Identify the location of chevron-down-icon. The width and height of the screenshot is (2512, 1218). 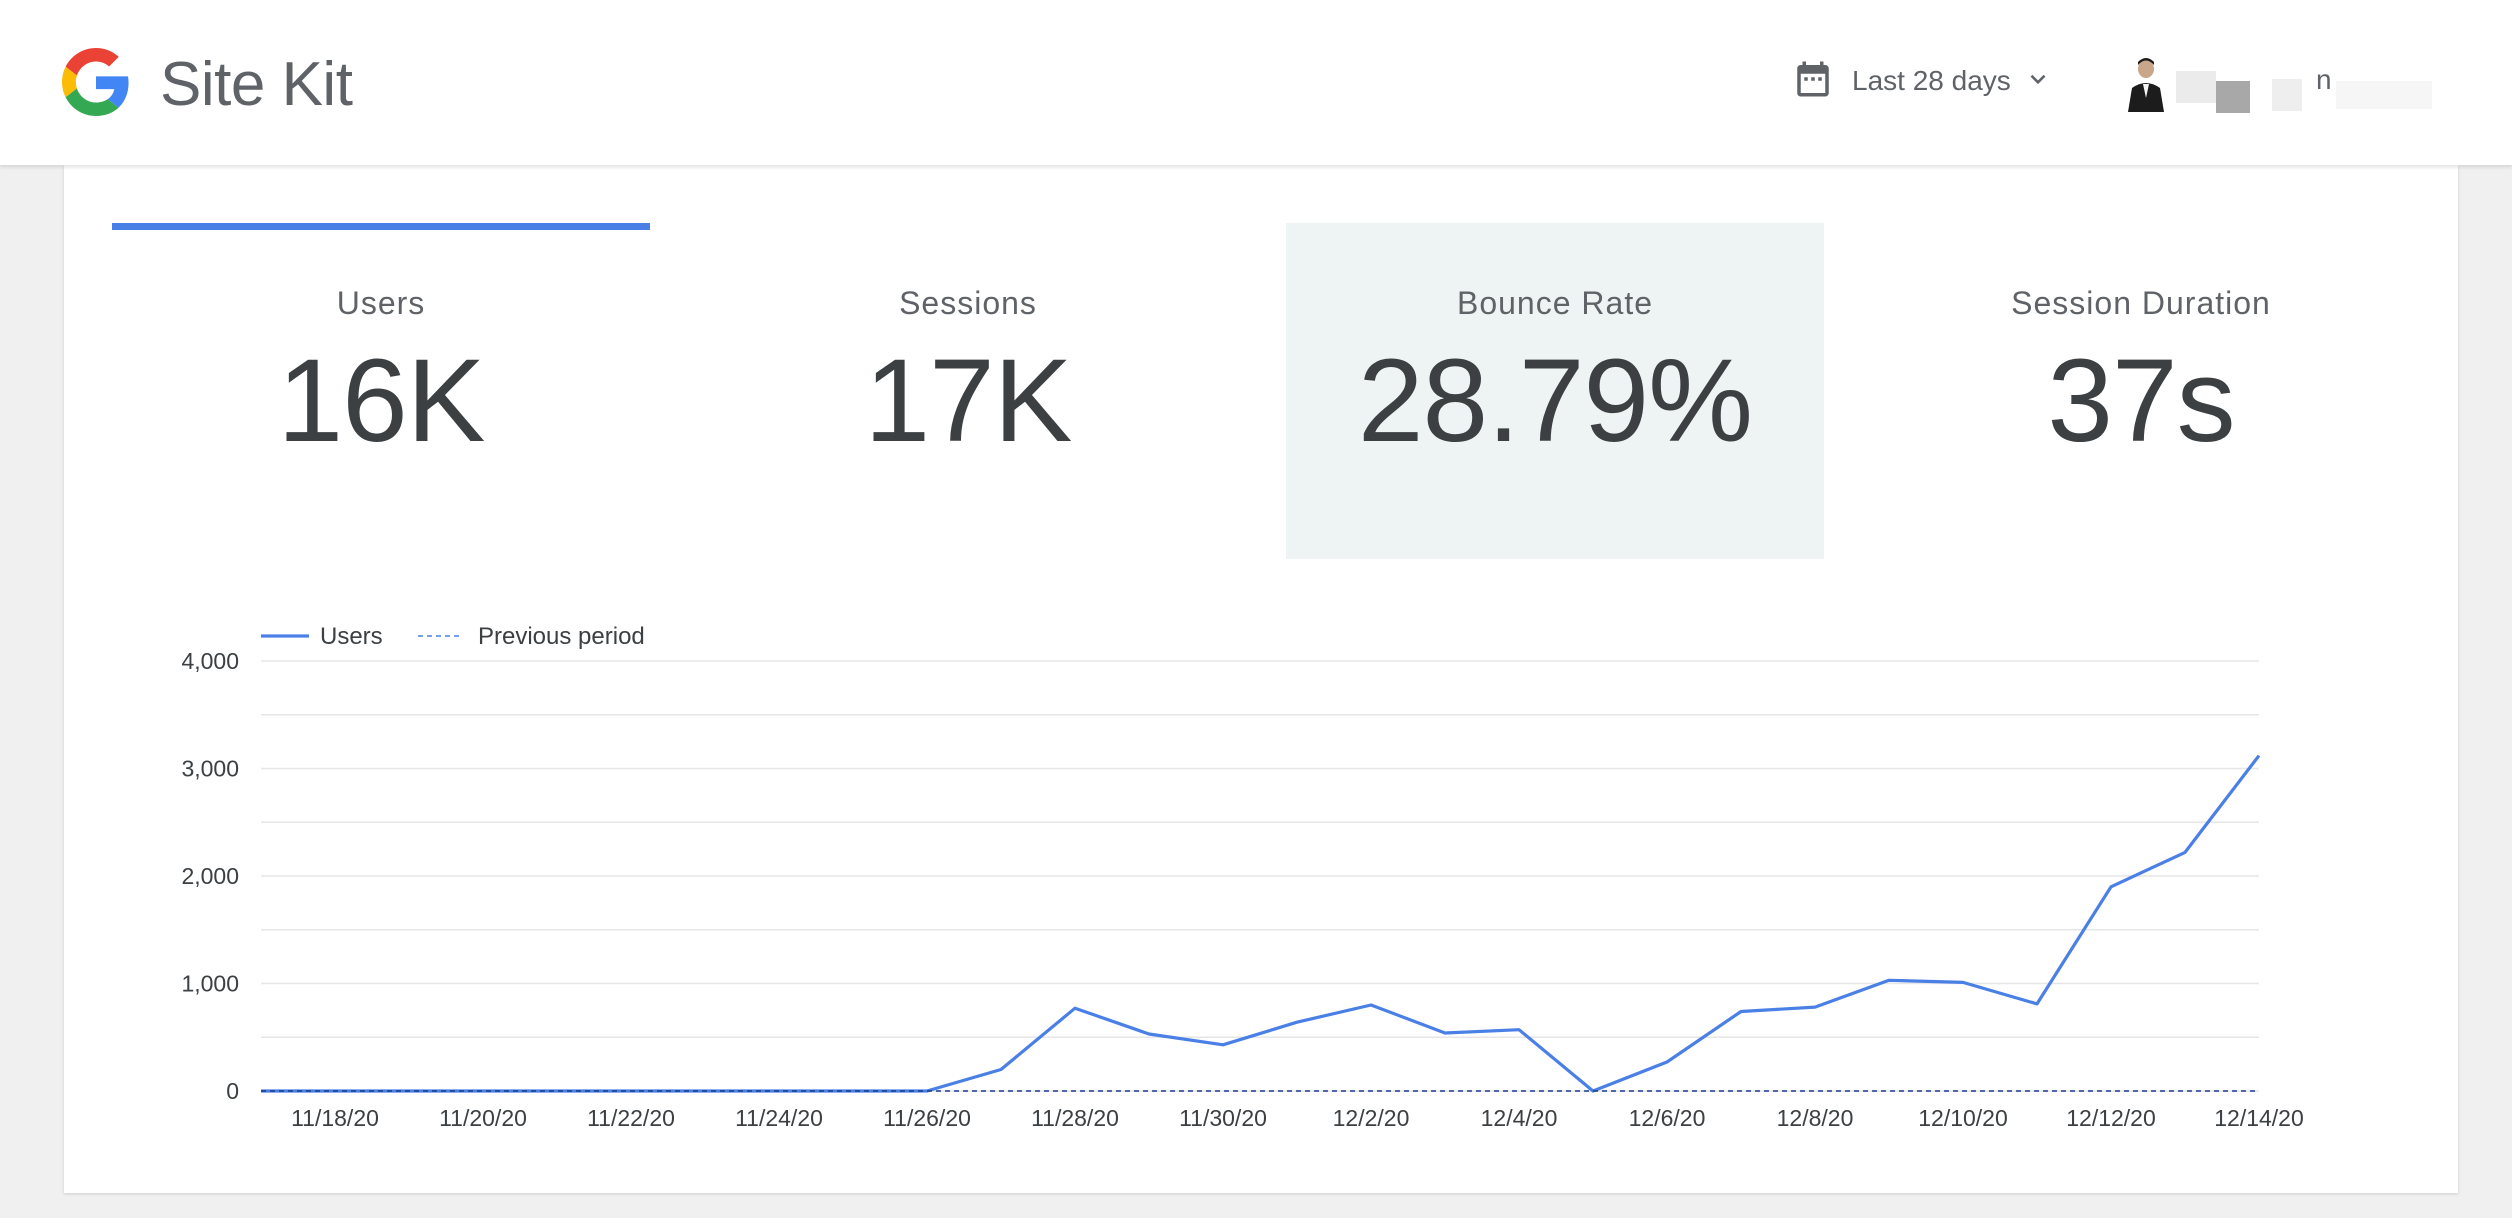
(2031, 81).